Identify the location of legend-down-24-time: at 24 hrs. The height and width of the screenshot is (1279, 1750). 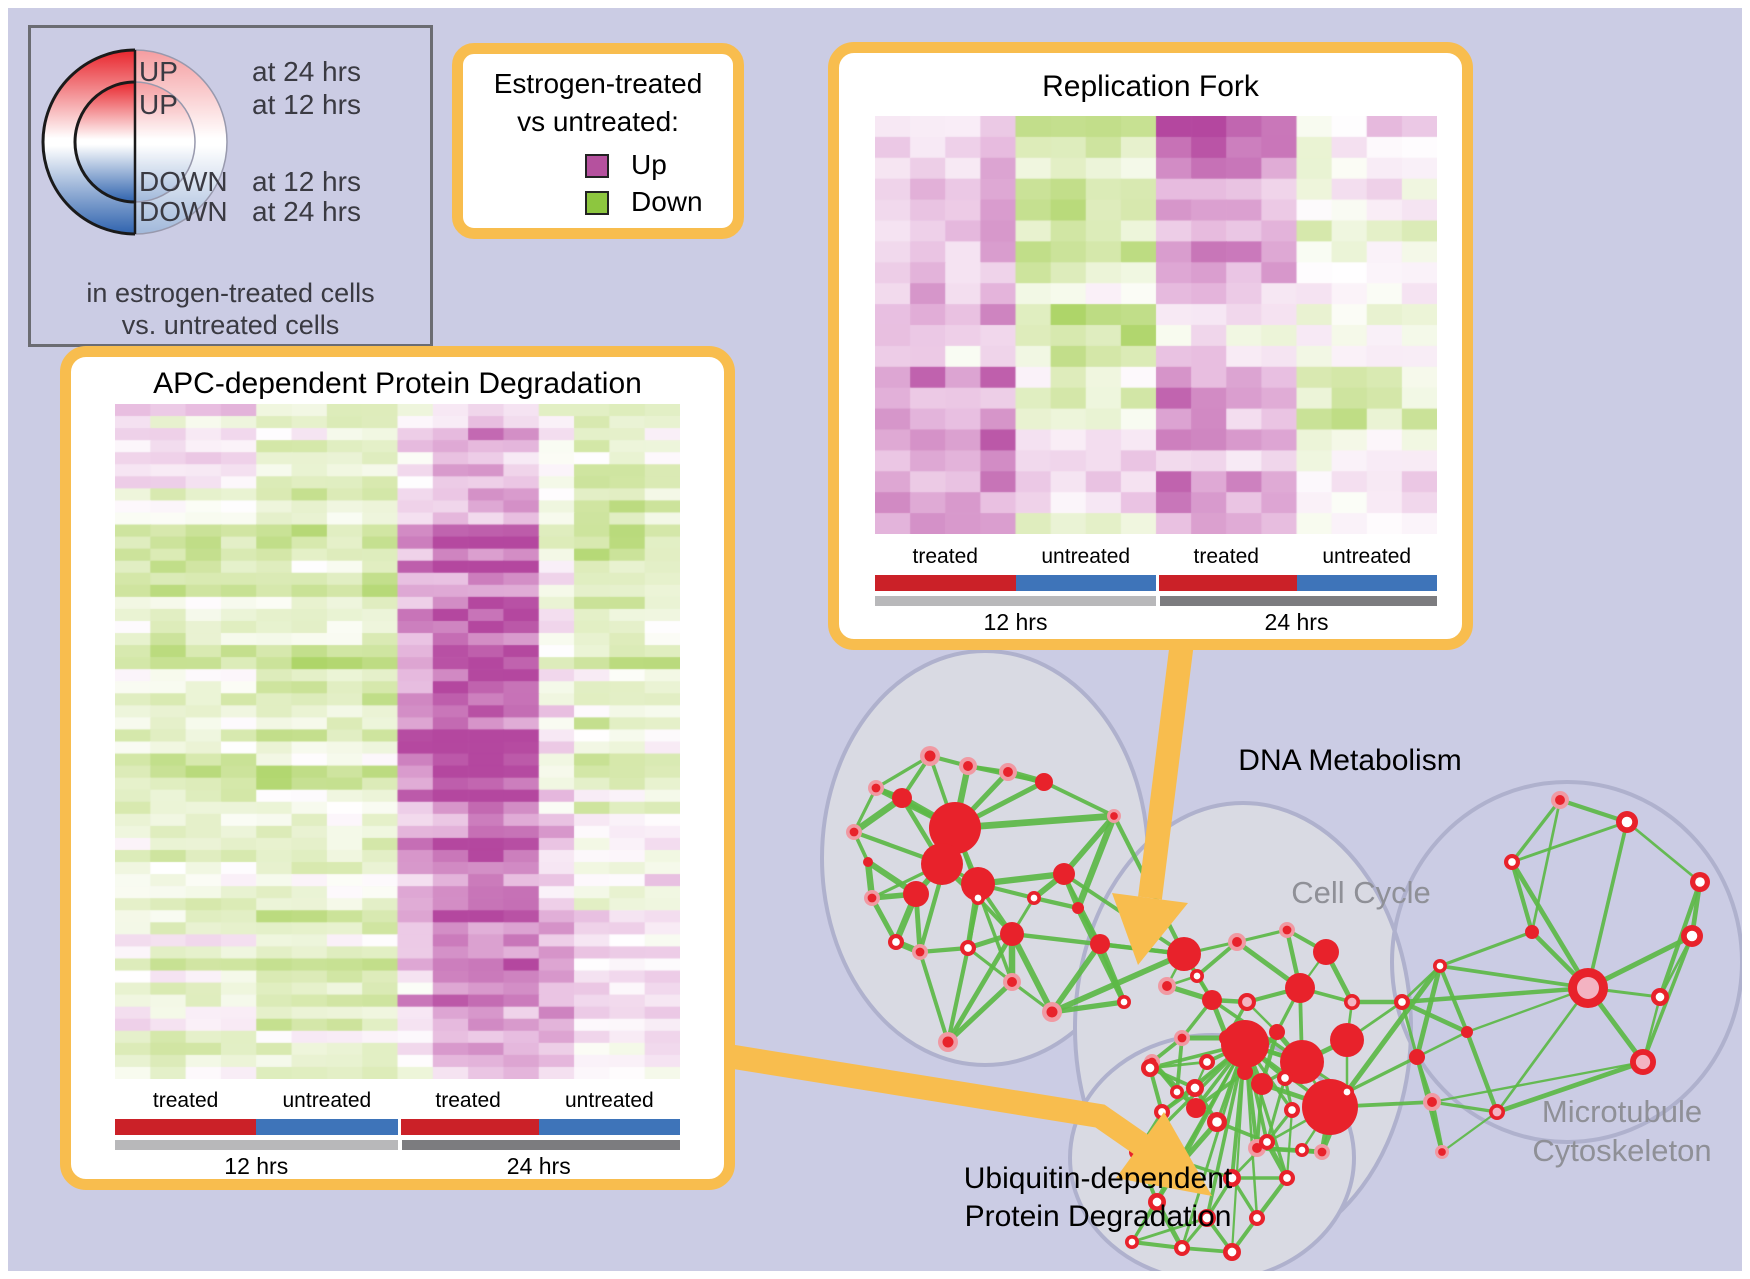
(306, 211).